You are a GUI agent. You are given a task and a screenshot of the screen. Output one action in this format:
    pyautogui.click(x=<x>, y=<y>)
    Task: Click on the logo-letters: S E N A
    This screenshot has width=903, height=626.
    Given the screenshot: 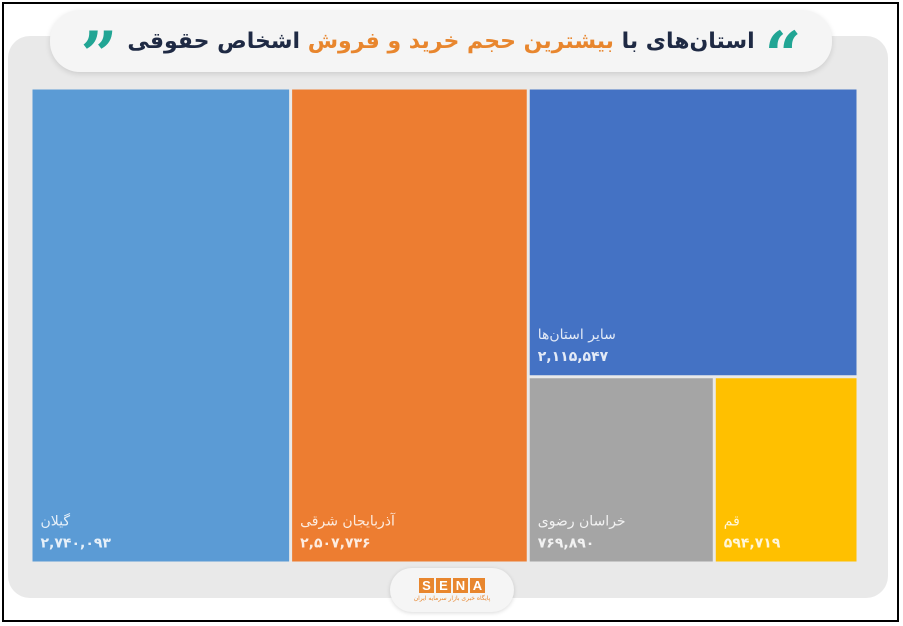 What is the action you would take?
    pyautogui.click(x=452, y=585)
    